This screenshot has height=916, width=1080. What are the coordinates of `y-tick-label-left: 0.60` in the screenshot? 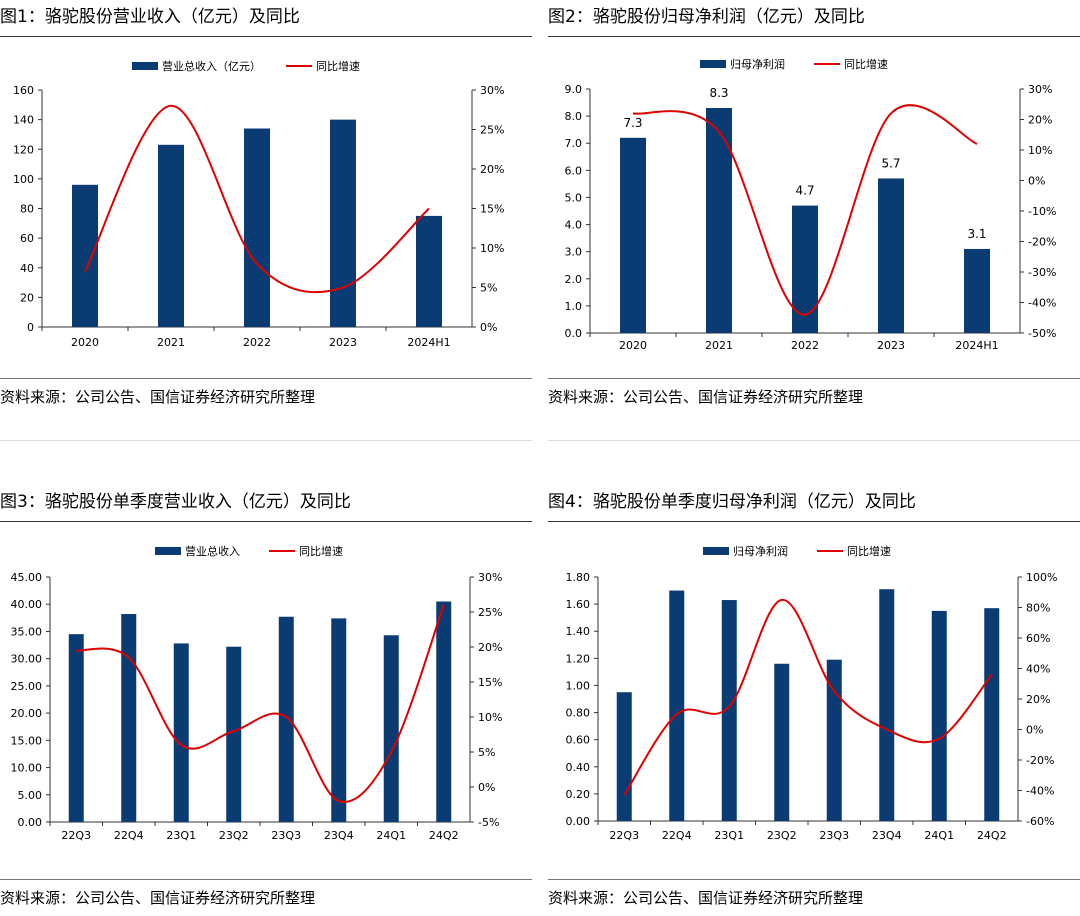 It's located at (578, 740).